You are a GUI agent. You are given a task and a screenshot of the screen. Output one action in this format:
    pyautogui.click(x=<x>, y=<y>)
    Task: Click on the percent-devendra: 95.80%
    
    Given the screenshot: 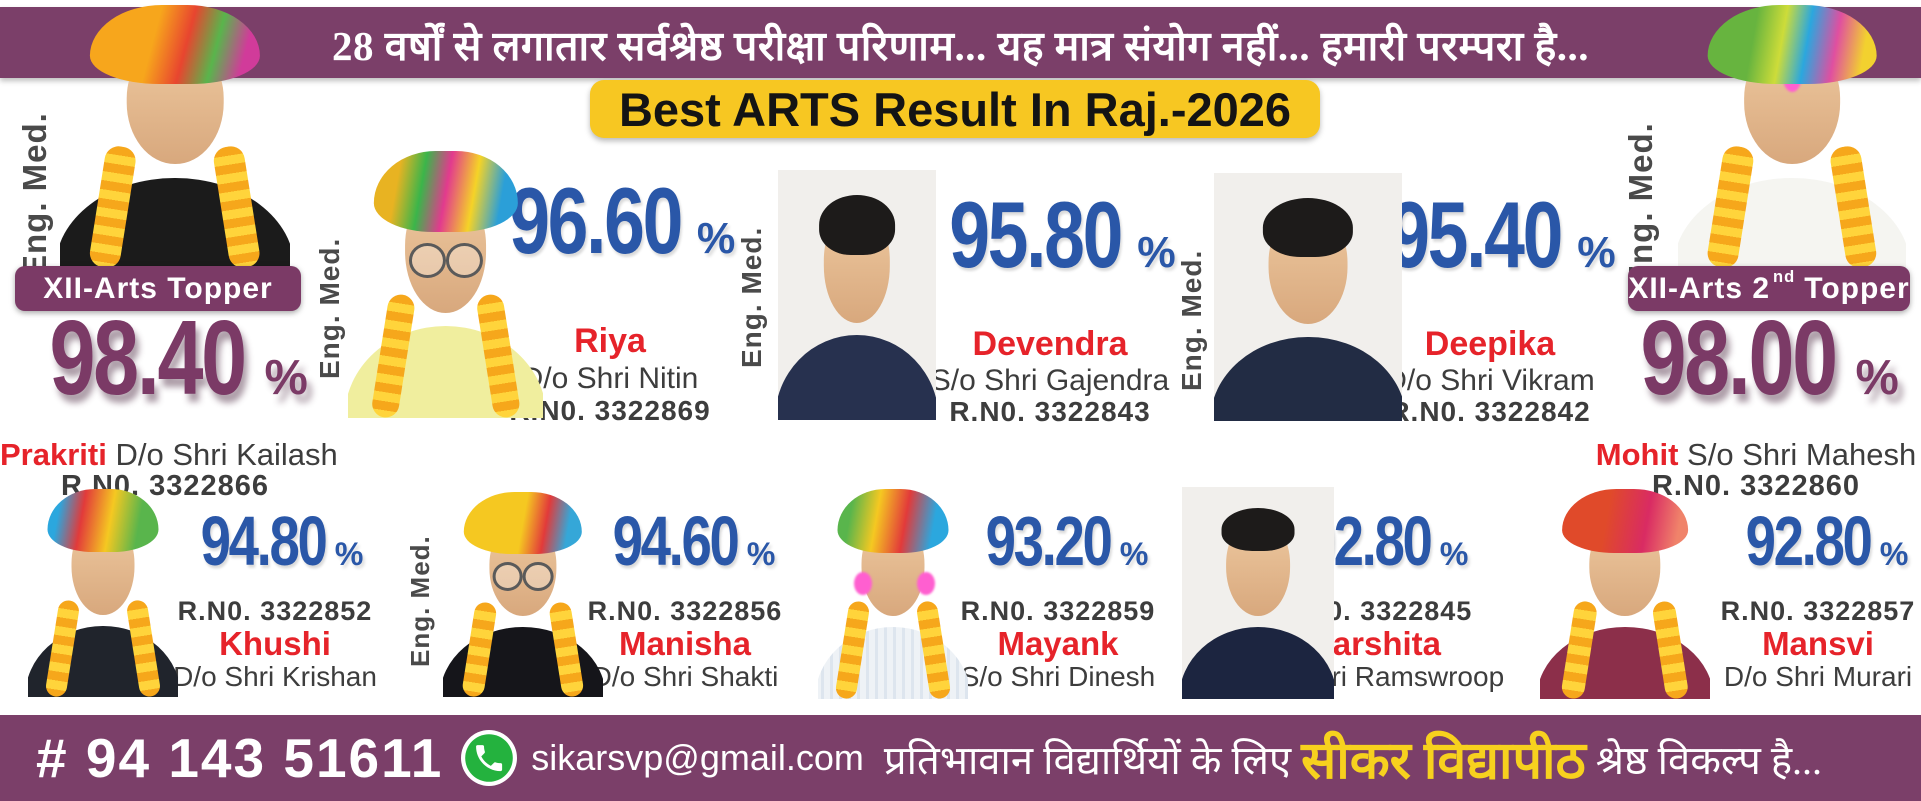 What is the action you would take?
    pyautogui.click(x=1062, y=234)
    